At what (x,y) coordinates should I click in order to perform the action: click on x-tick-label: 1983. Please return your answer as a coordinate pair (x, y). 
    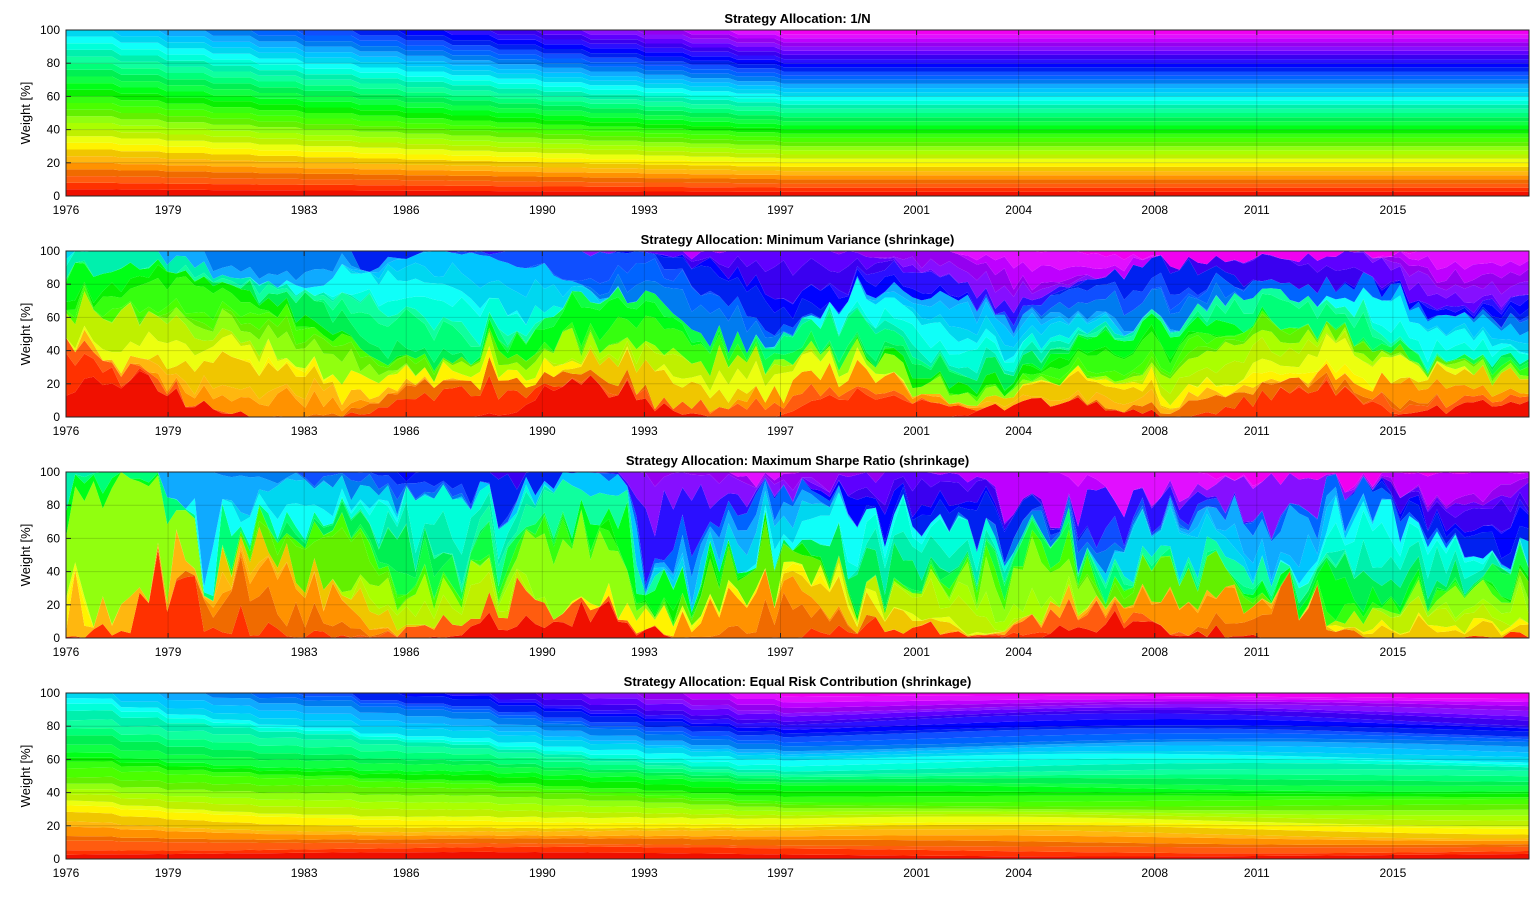
    Looking at the image, I should click on (304, 431).